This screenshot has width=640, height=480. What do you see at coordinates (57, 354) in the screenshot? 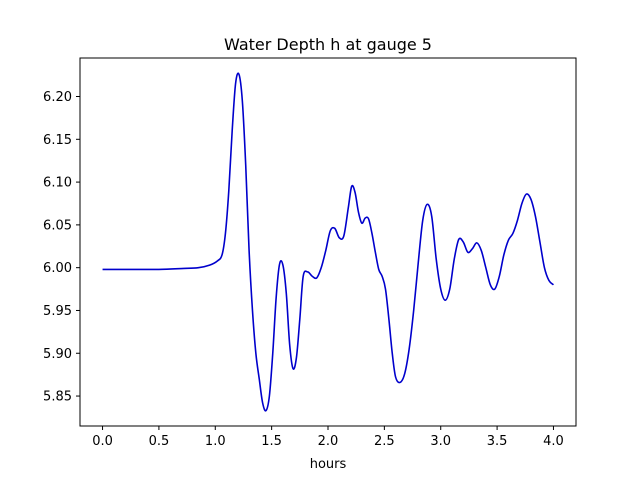
I see `y-tick-label: 5.90` at bounding box center [57, 354].